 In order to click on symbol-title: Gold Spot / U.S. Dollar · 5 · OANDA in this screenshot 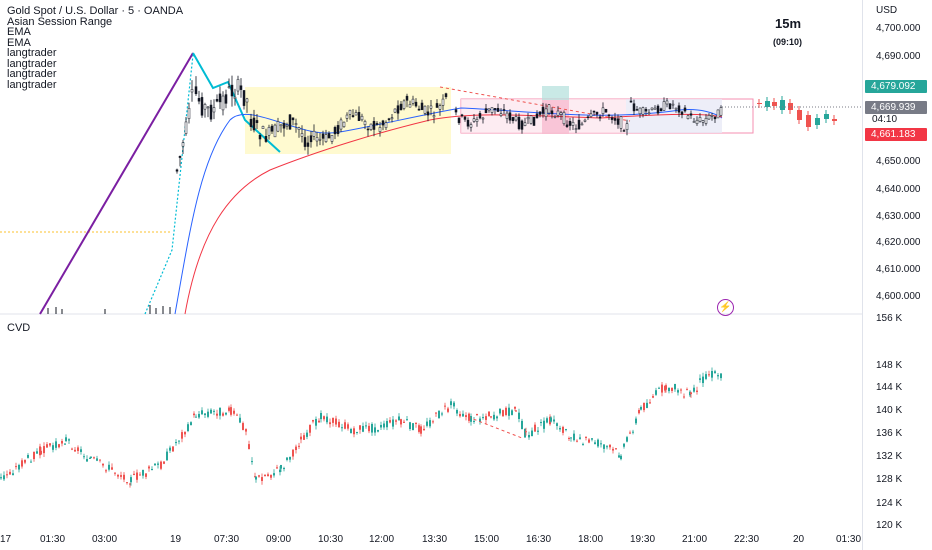, I will do `click(95, 11)`.